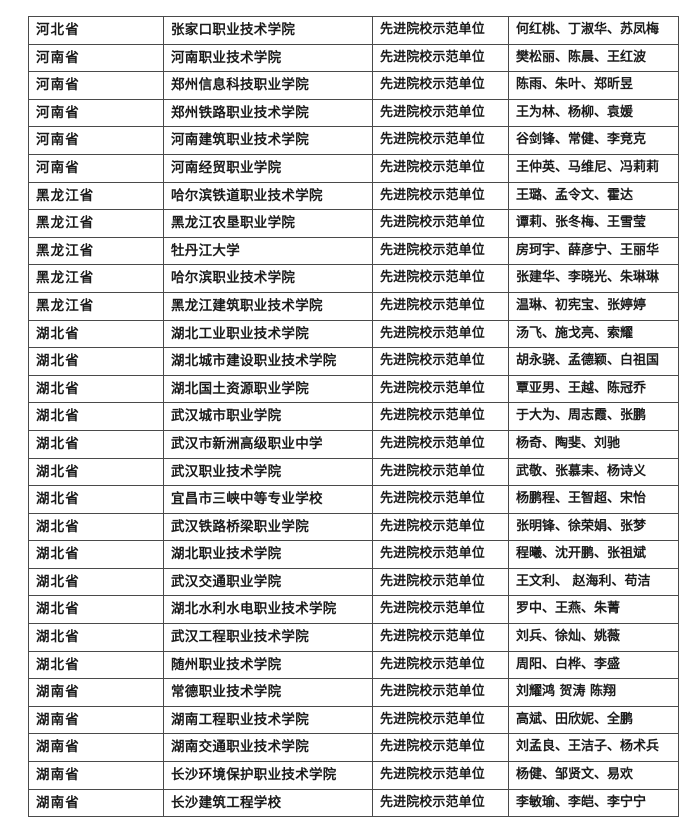  I want to click on table-cell-names: 刘孟良、王洁子、杨术兵, so click(593, 748).